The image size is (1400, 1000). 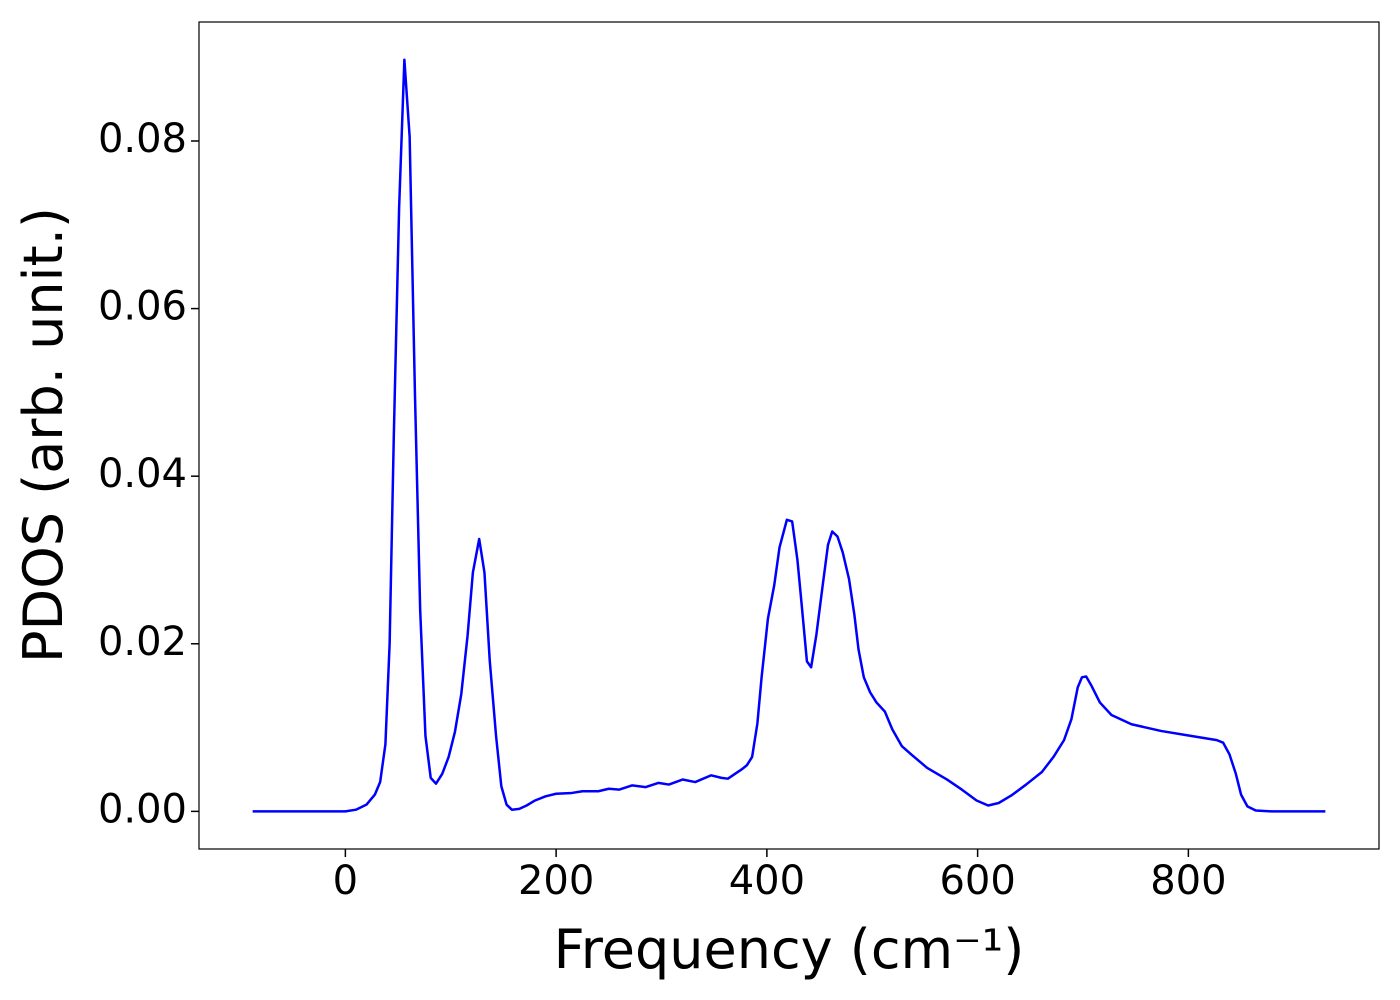 I want to click on y-tick-label: 0.06, so click(x=142, y=307).